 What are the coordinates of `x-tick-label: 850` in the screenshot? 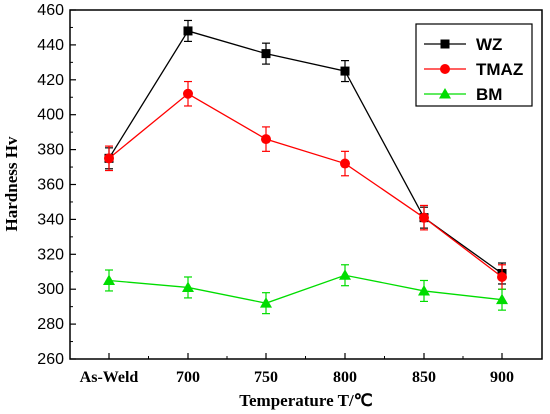 It's located at (424, 377).